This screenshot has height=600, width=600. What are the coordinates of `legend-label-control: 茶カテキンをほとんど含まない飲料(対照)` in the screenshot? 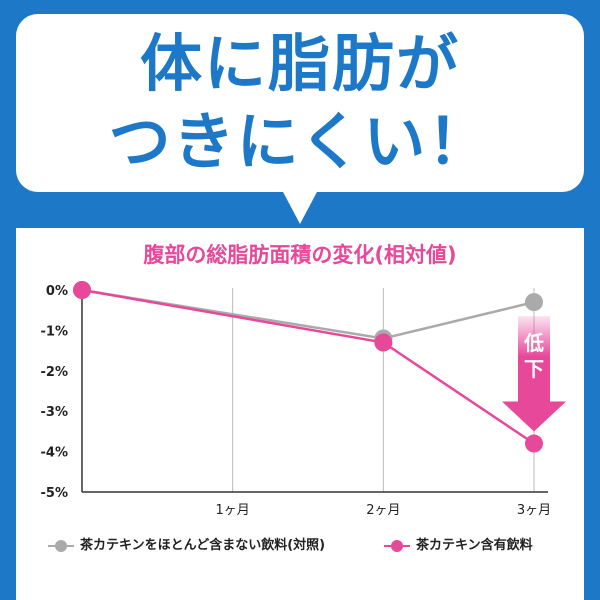 It's located at (203, 545).